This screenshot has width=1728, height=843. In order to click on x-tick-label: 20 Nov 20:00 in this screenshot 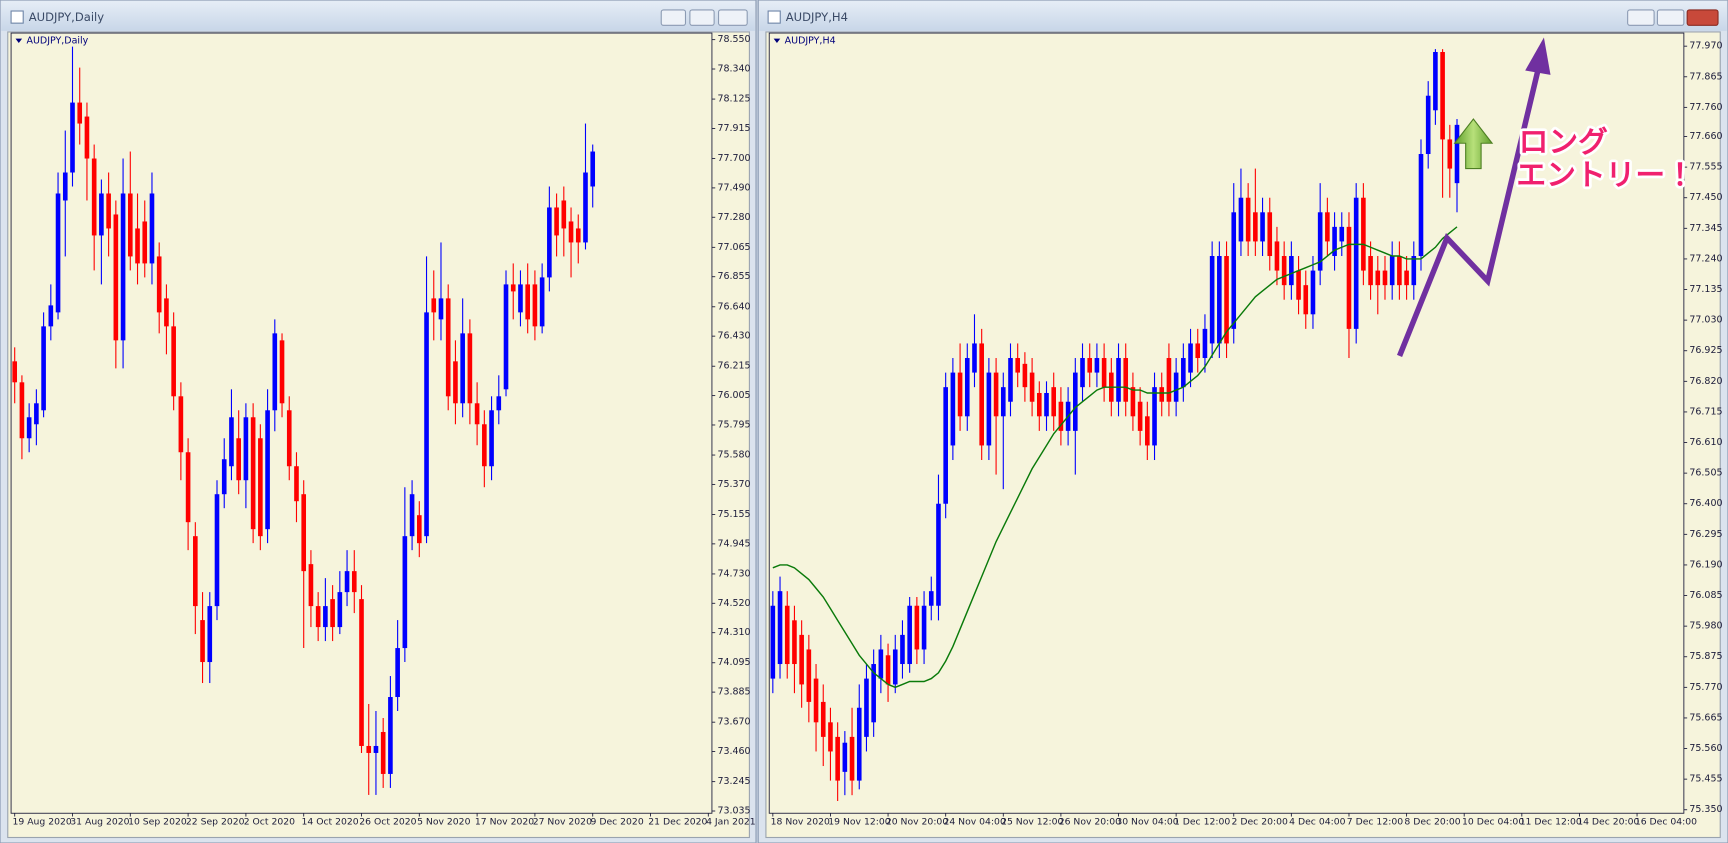, I will do `click(917, 822)`.